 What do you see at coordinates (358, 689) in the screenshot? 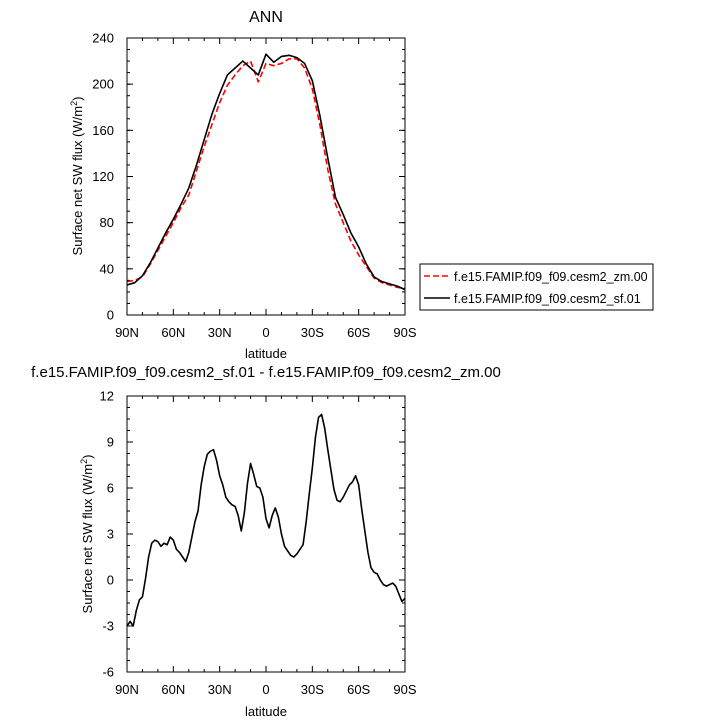
I see `bottom-x-tick-label: 60S` at bounding box center [358, 689].